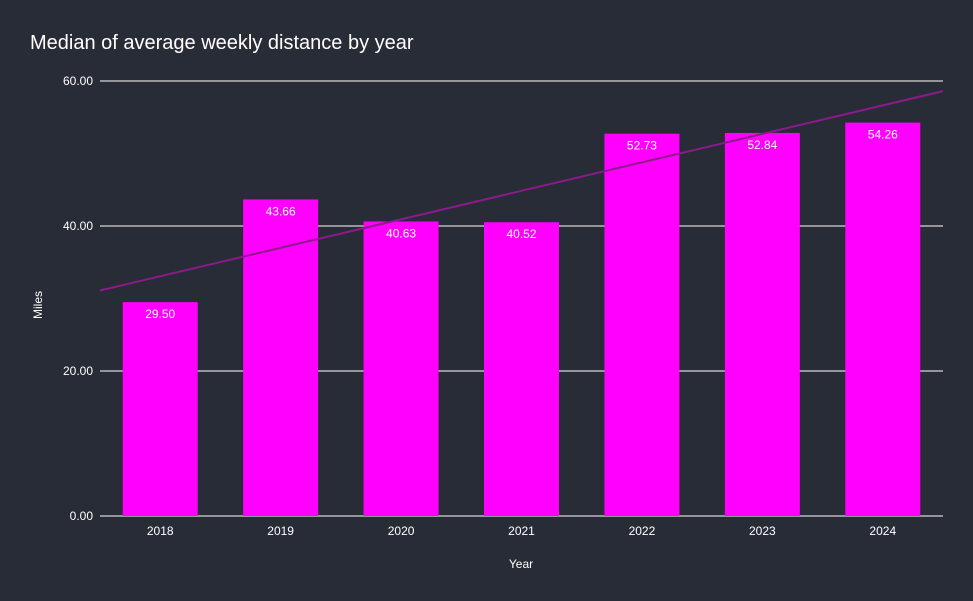 The image size is (973, 601). What do you see at coordinates (281, 211) in the screenshot?
I see `bar-value-label: 43.66` at bounding box center [281, 211].